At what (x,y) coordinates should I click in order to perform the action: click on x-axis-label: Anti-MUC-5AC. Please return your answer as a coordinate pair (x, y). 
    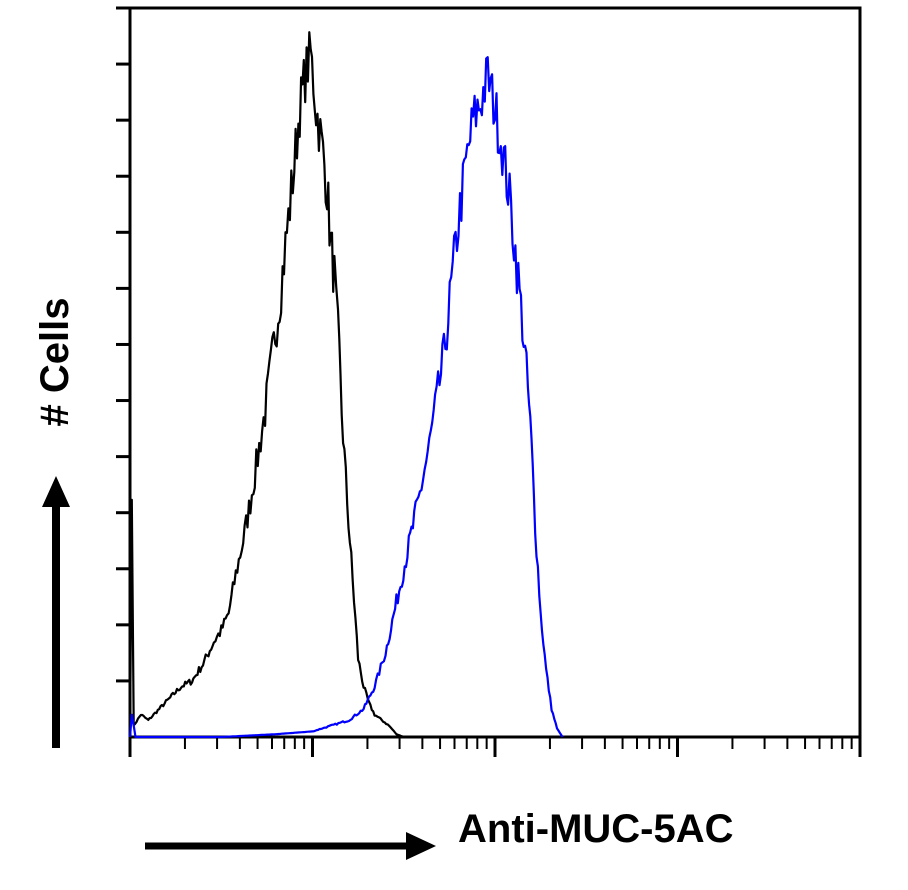
    Looking at the image, I should click on (596, 829).